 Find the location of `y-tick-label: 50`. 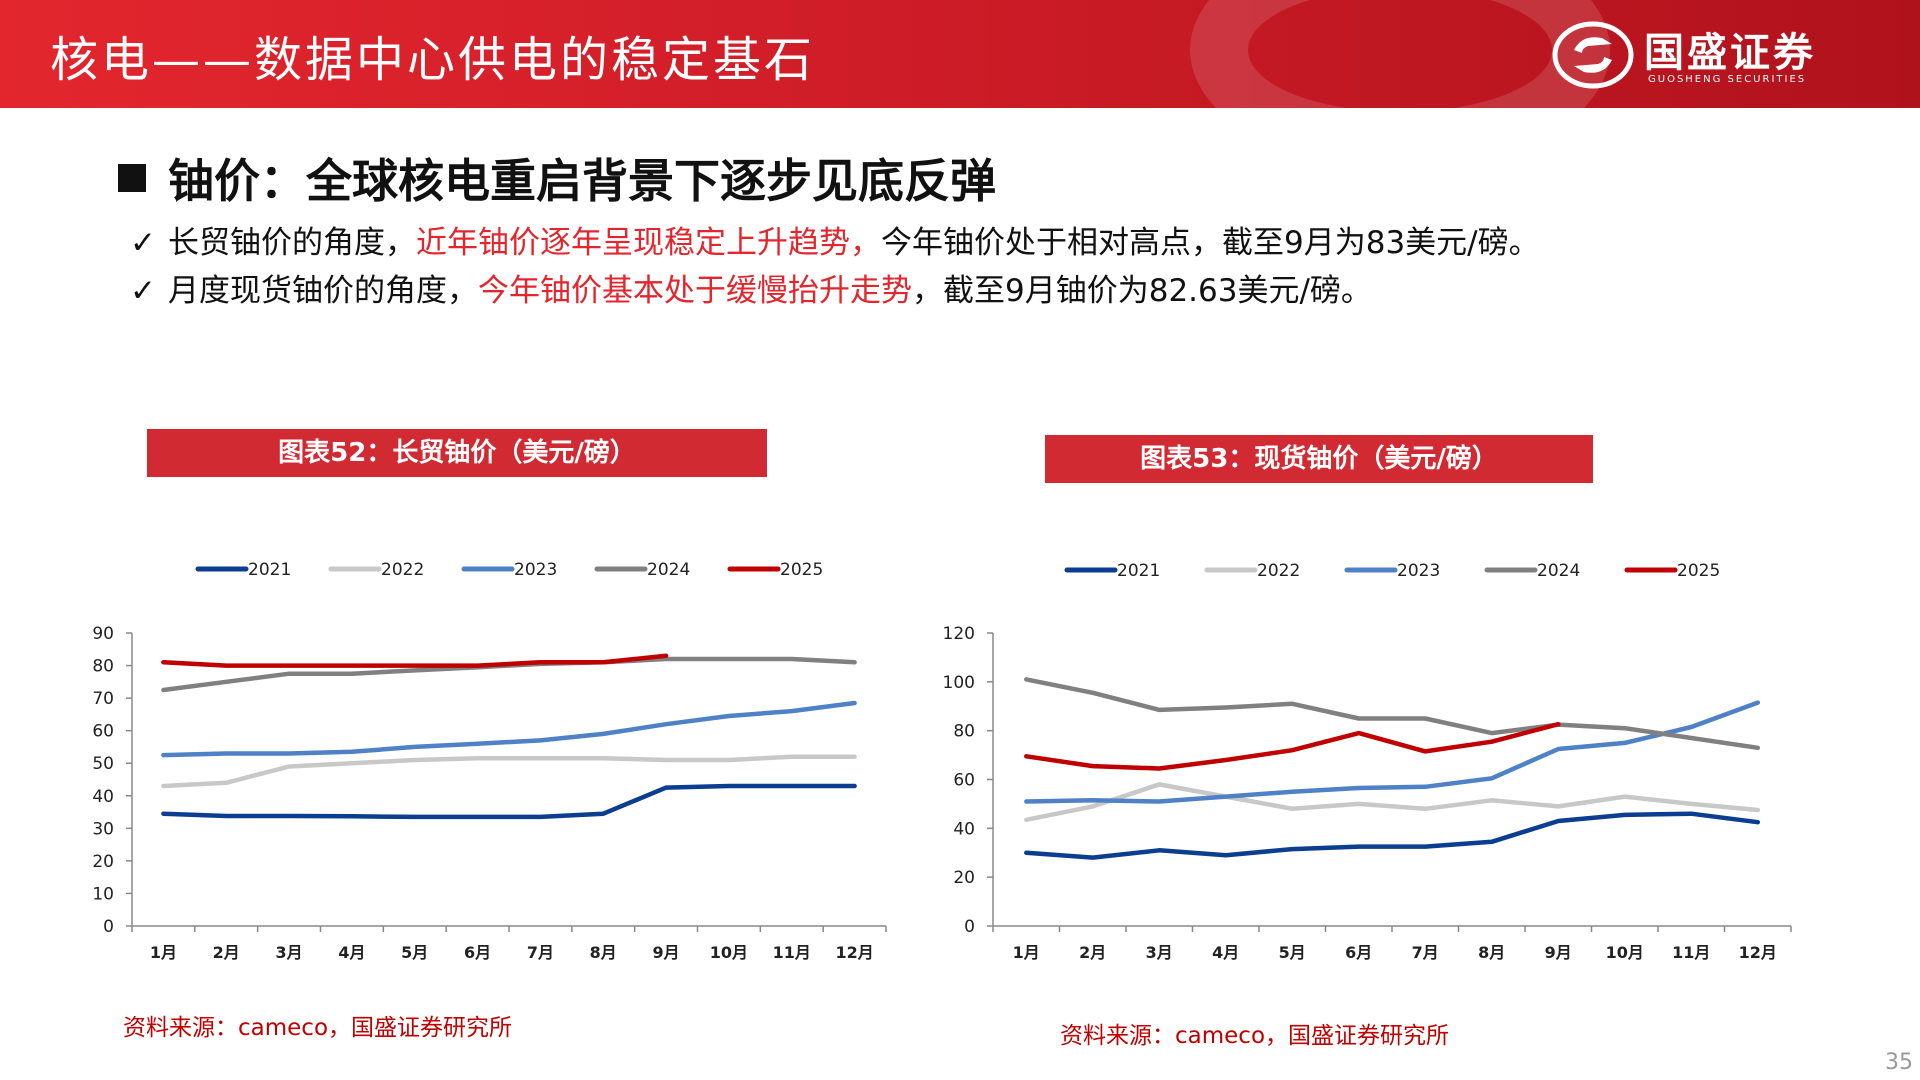

y-tick-label: 50 is located at coordinates (103, 764).